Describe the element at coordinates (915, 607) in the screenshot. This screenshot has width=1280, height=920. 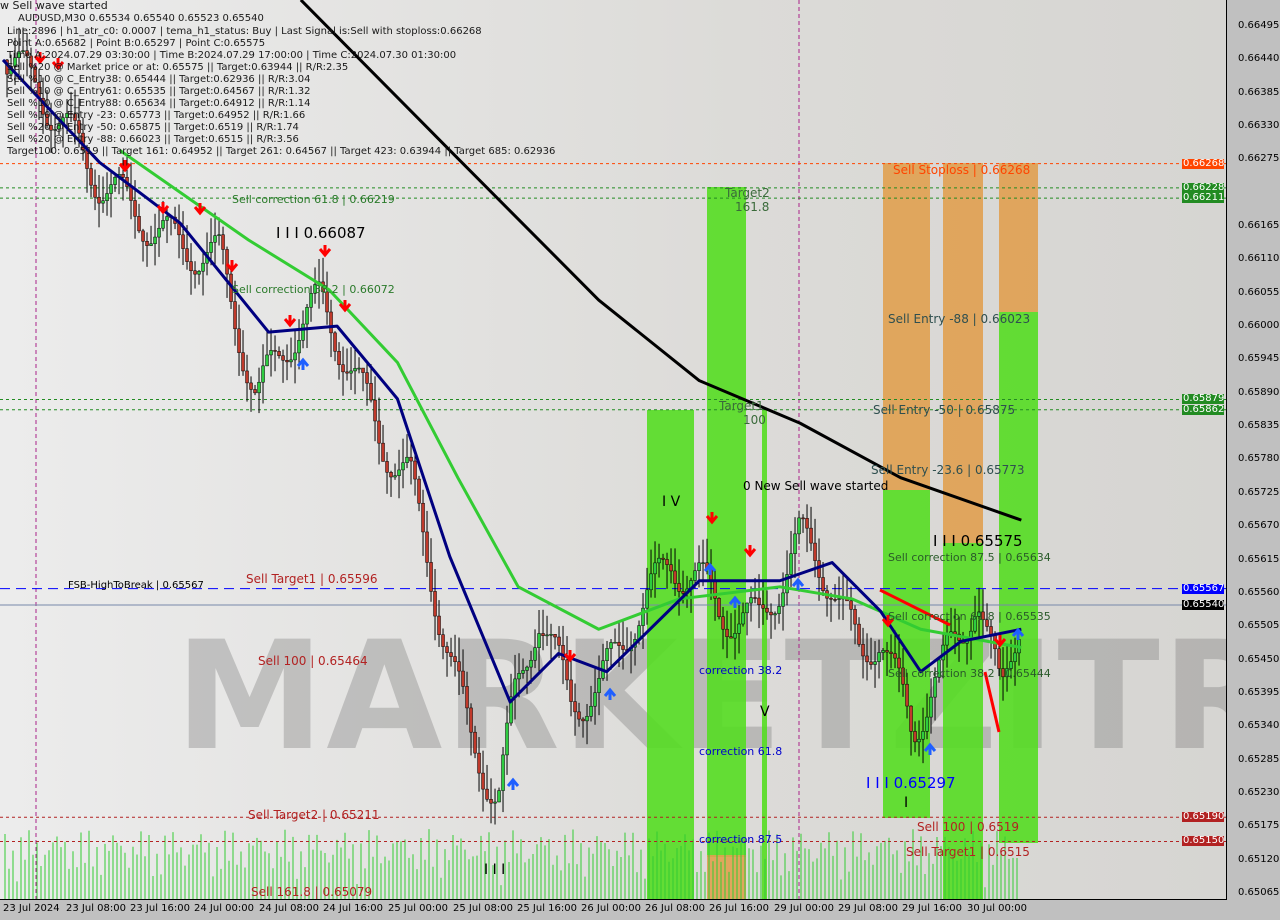
I see `trend-line` at that location.